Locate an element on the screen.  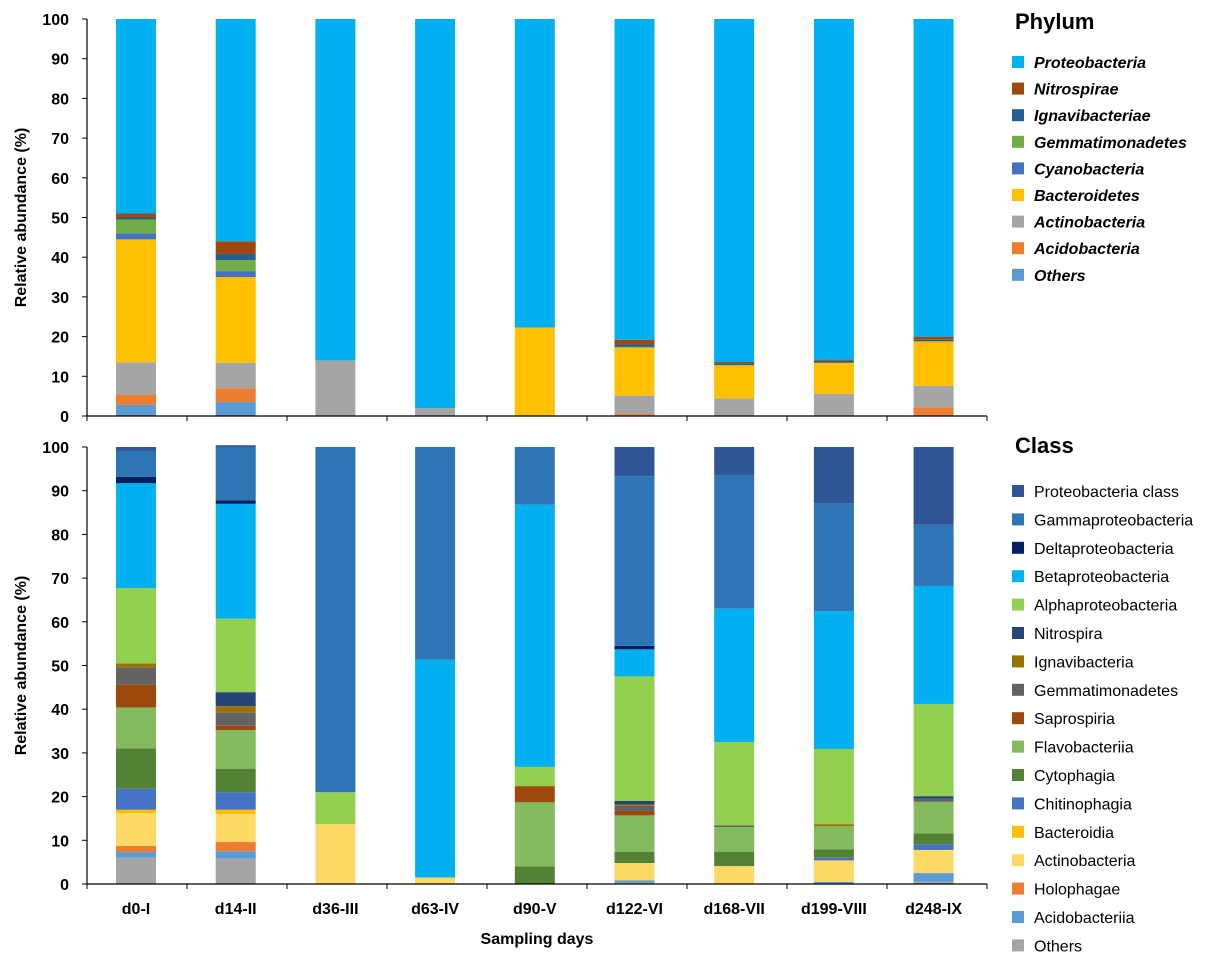
bar-segment-betaproteobacteria-d199-viii is located at coordinates (833, 680).